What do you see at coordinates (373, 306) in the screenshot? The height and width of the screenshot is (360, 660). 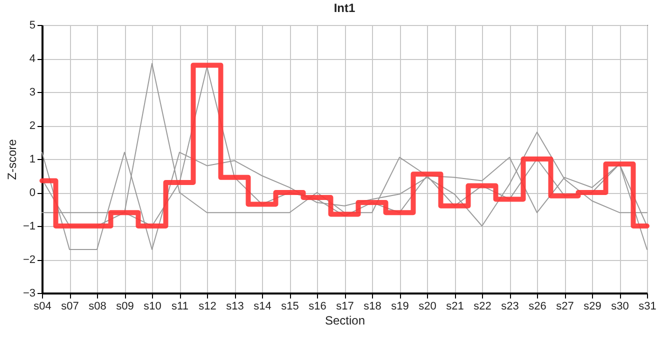 I see `x-tick-label: s18` at bounding box center [373, 306].